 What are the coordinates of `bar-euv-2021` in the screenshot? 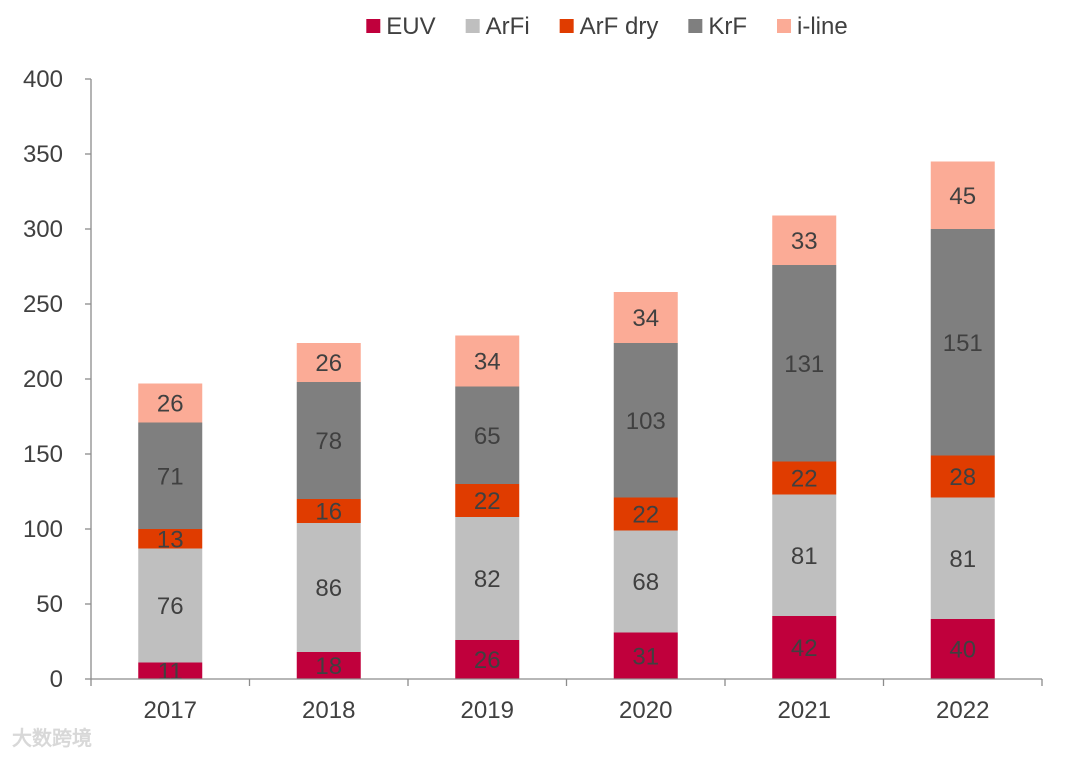 It's located at (804, 647).